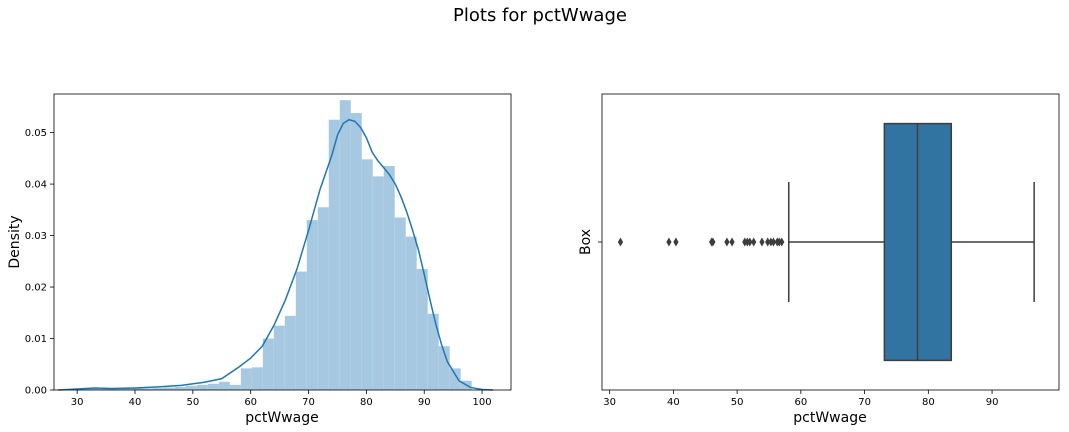 Image resolution: width=1069 pixels, height=432 pixels. Describe the element at coordinates (281, 399) in the screenshot. I see `histogram-x-axis: 30 40 50 60 70 80 90 100` at that location.